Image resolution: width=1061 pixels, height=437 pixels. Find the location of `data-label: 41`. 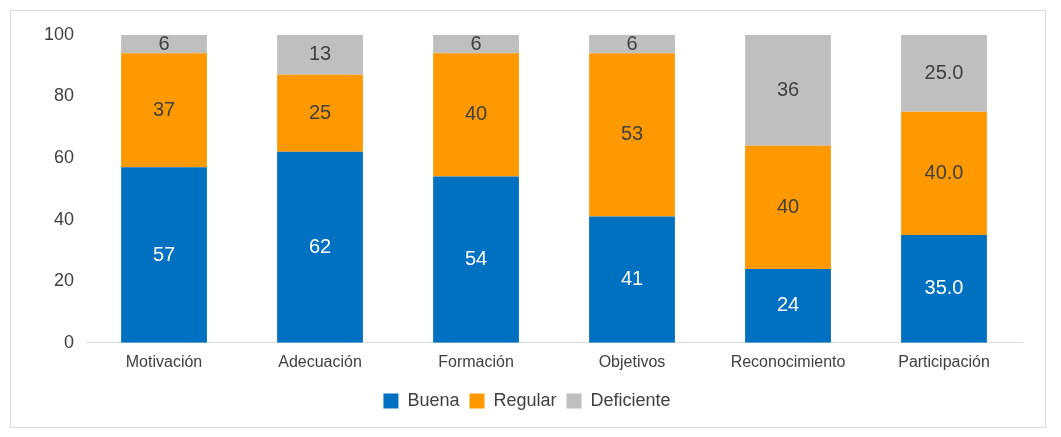

data-label: 41 is located at coordinates (632, 278).